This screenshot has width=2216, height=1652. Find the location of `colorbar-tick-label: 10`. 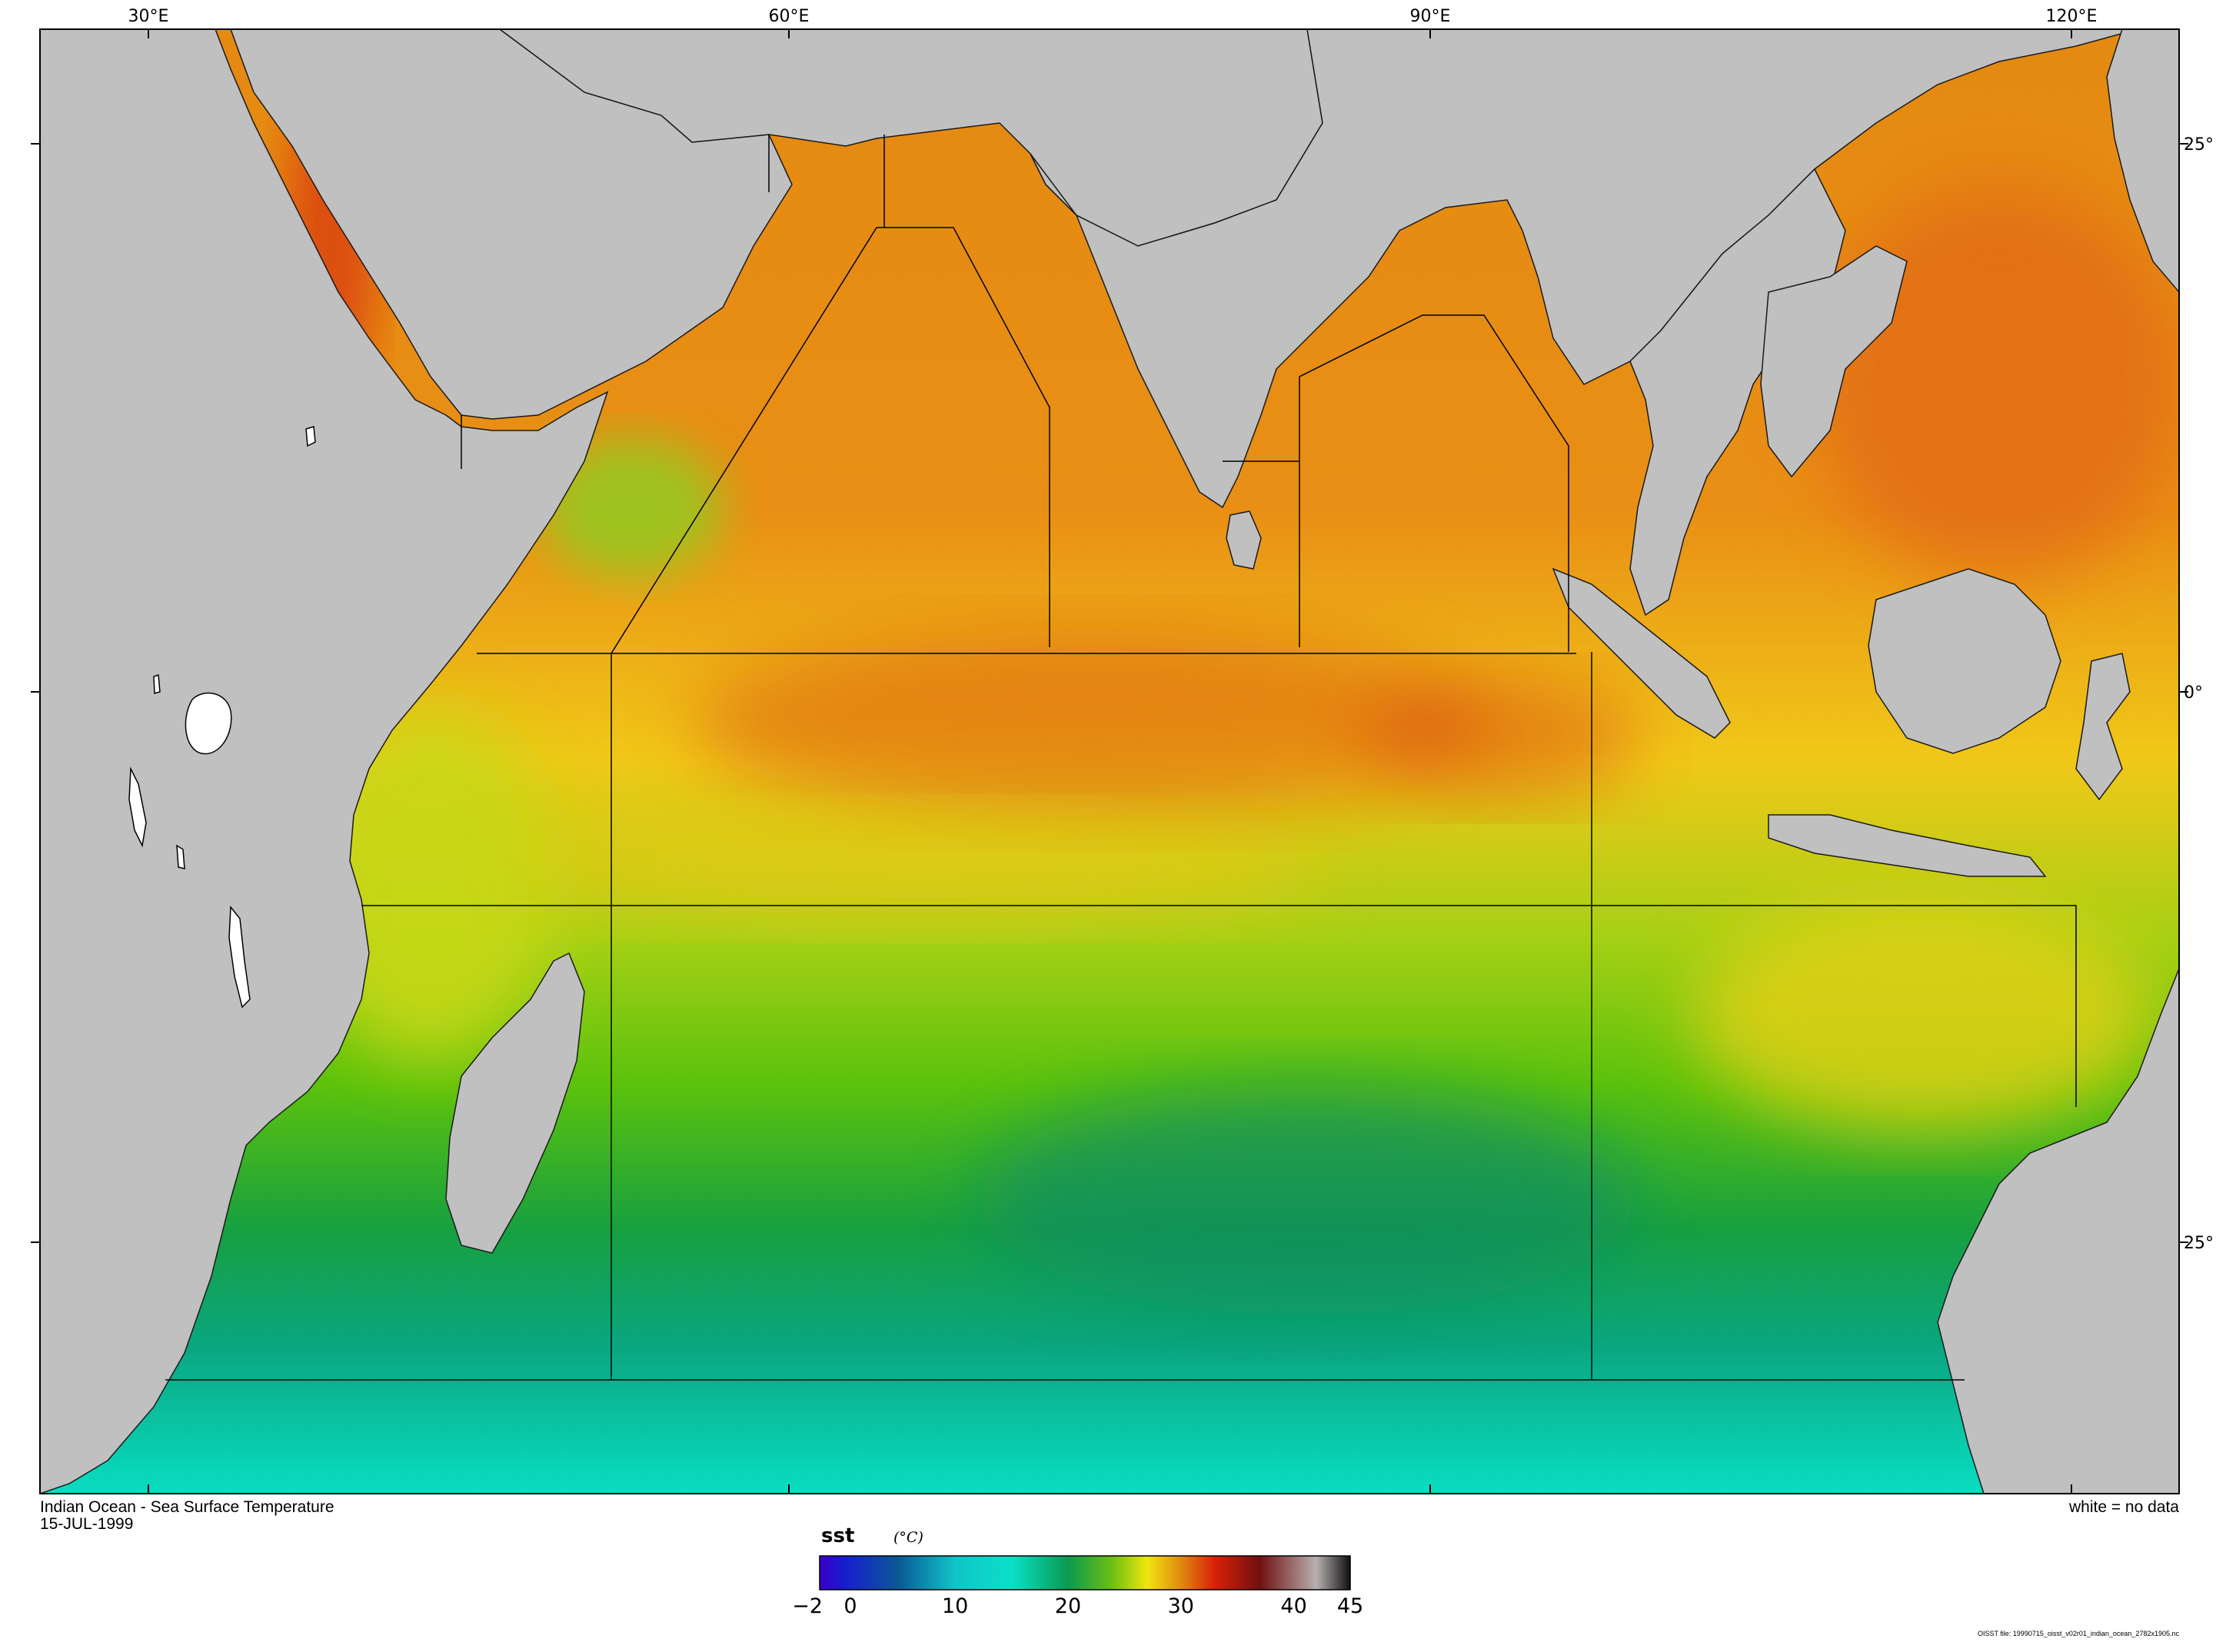

colorbar-tick-label: 10 is located at coordinates (955, 1606).